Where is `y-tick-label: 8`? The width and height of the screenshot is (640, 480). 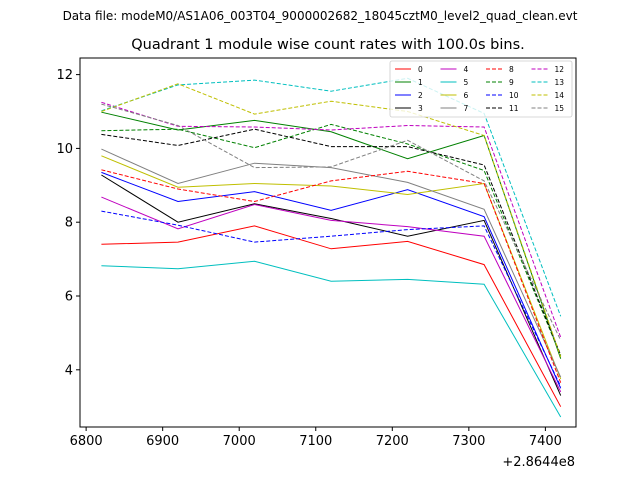 y-tick-label: 8 is located at coordinates (69, 223).